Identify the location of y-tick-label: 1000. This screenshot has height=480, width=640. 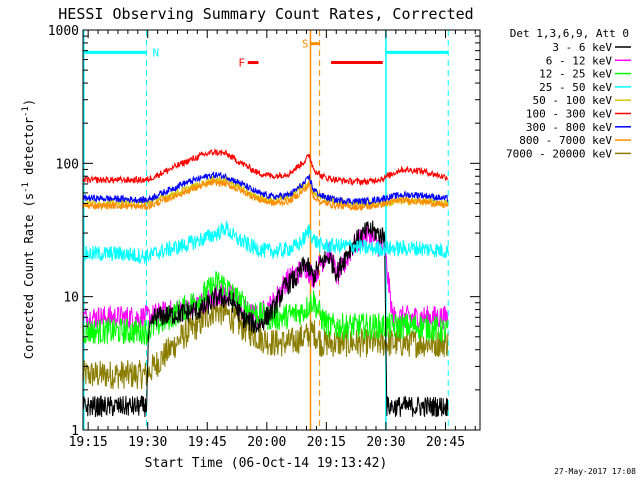
(63, 31).